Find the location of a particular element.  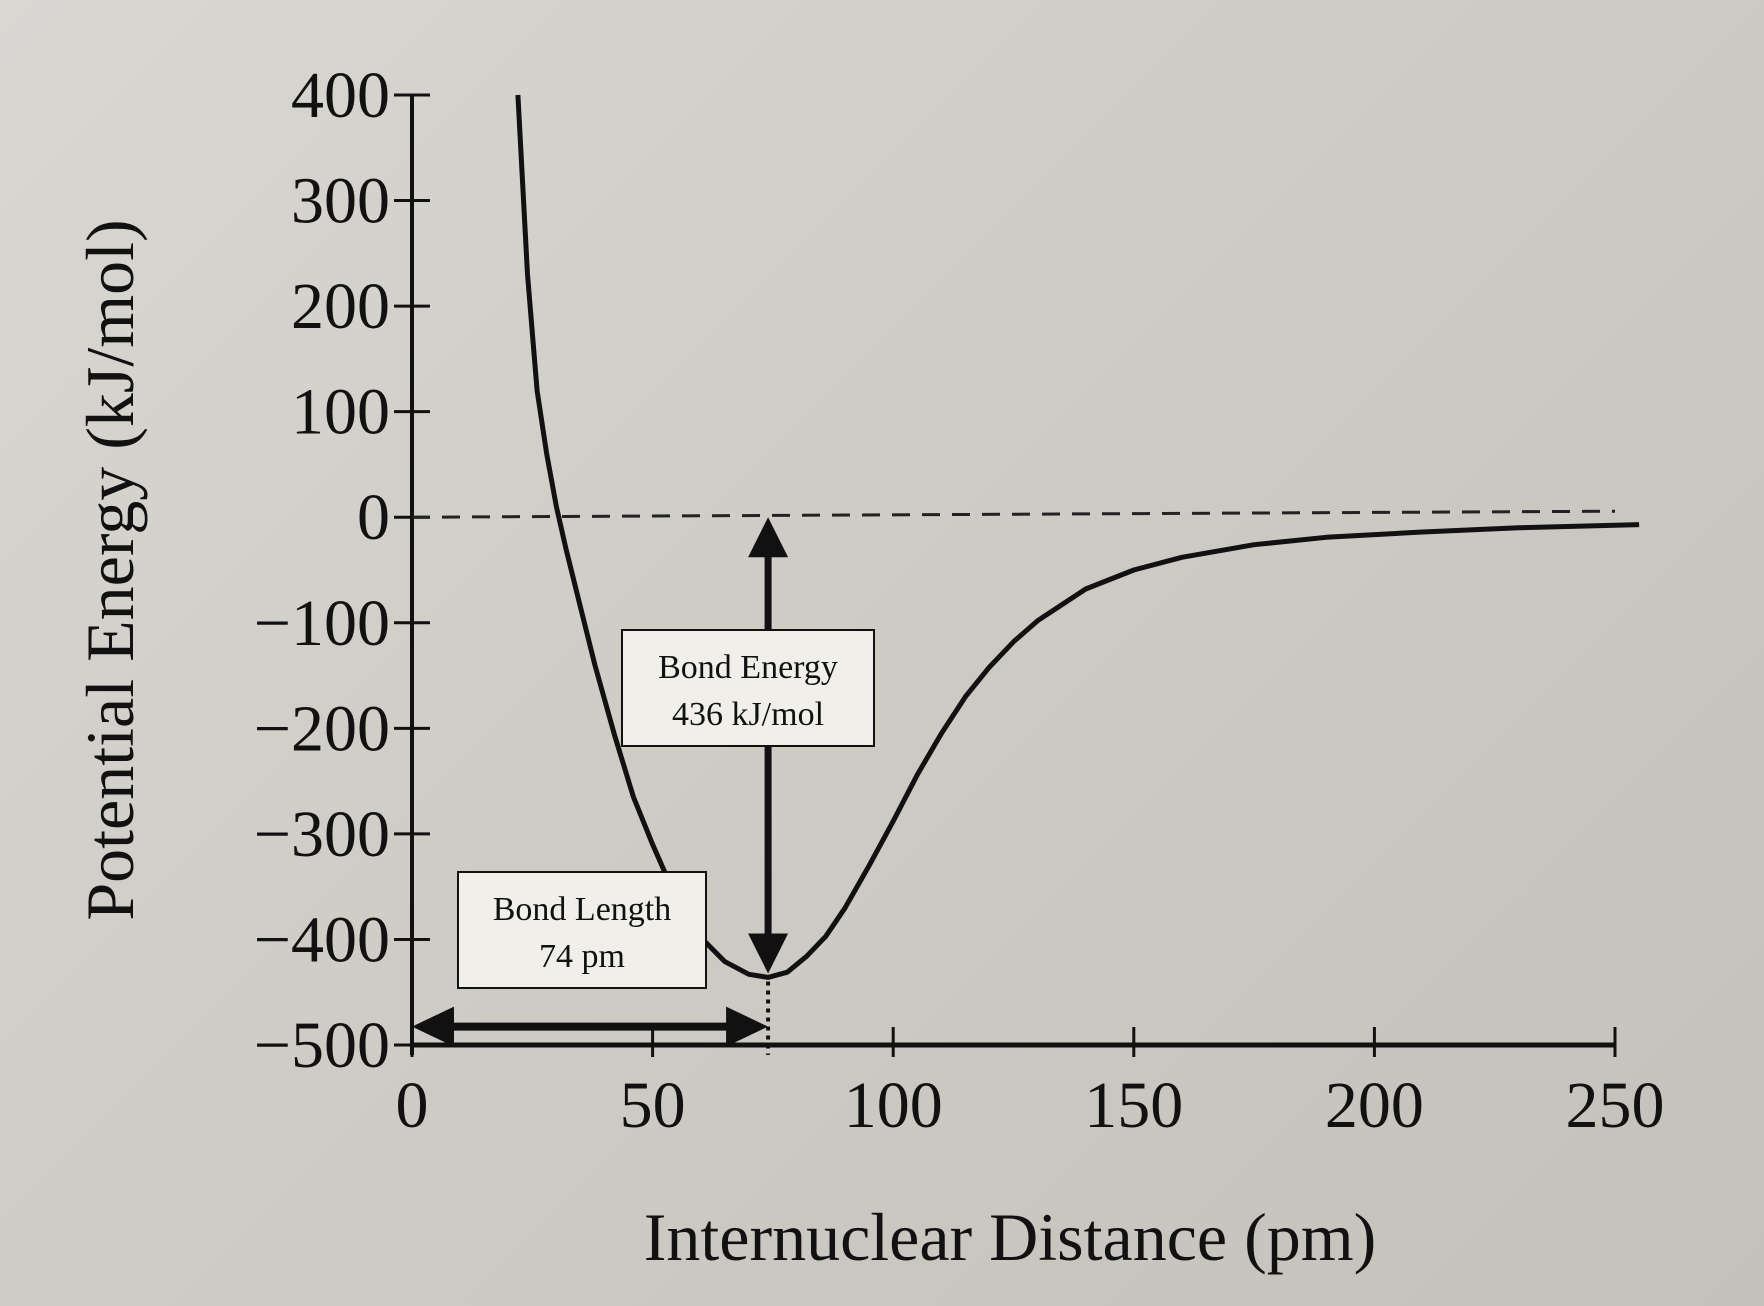

y-tick-label: −200 is located at coordinates (322, 728).